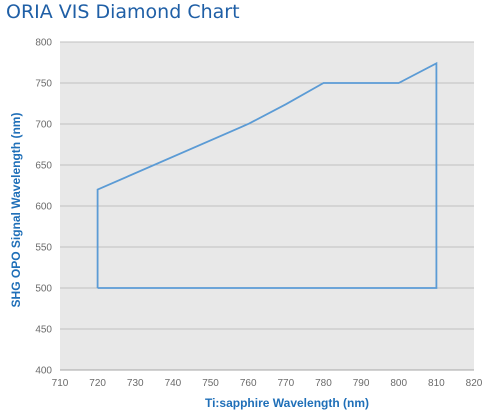 This screenshot has width=500, height=420. I want to click on y-tick-label: 450, so click(43, 330).